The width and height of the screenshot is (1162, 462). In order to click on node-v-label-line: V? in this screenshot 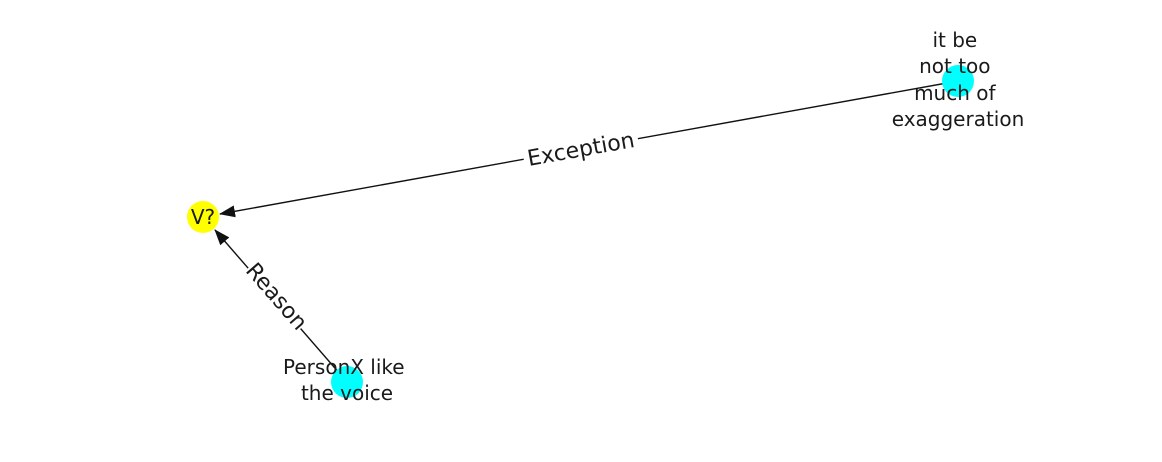, I will do `click(203, 217)`.